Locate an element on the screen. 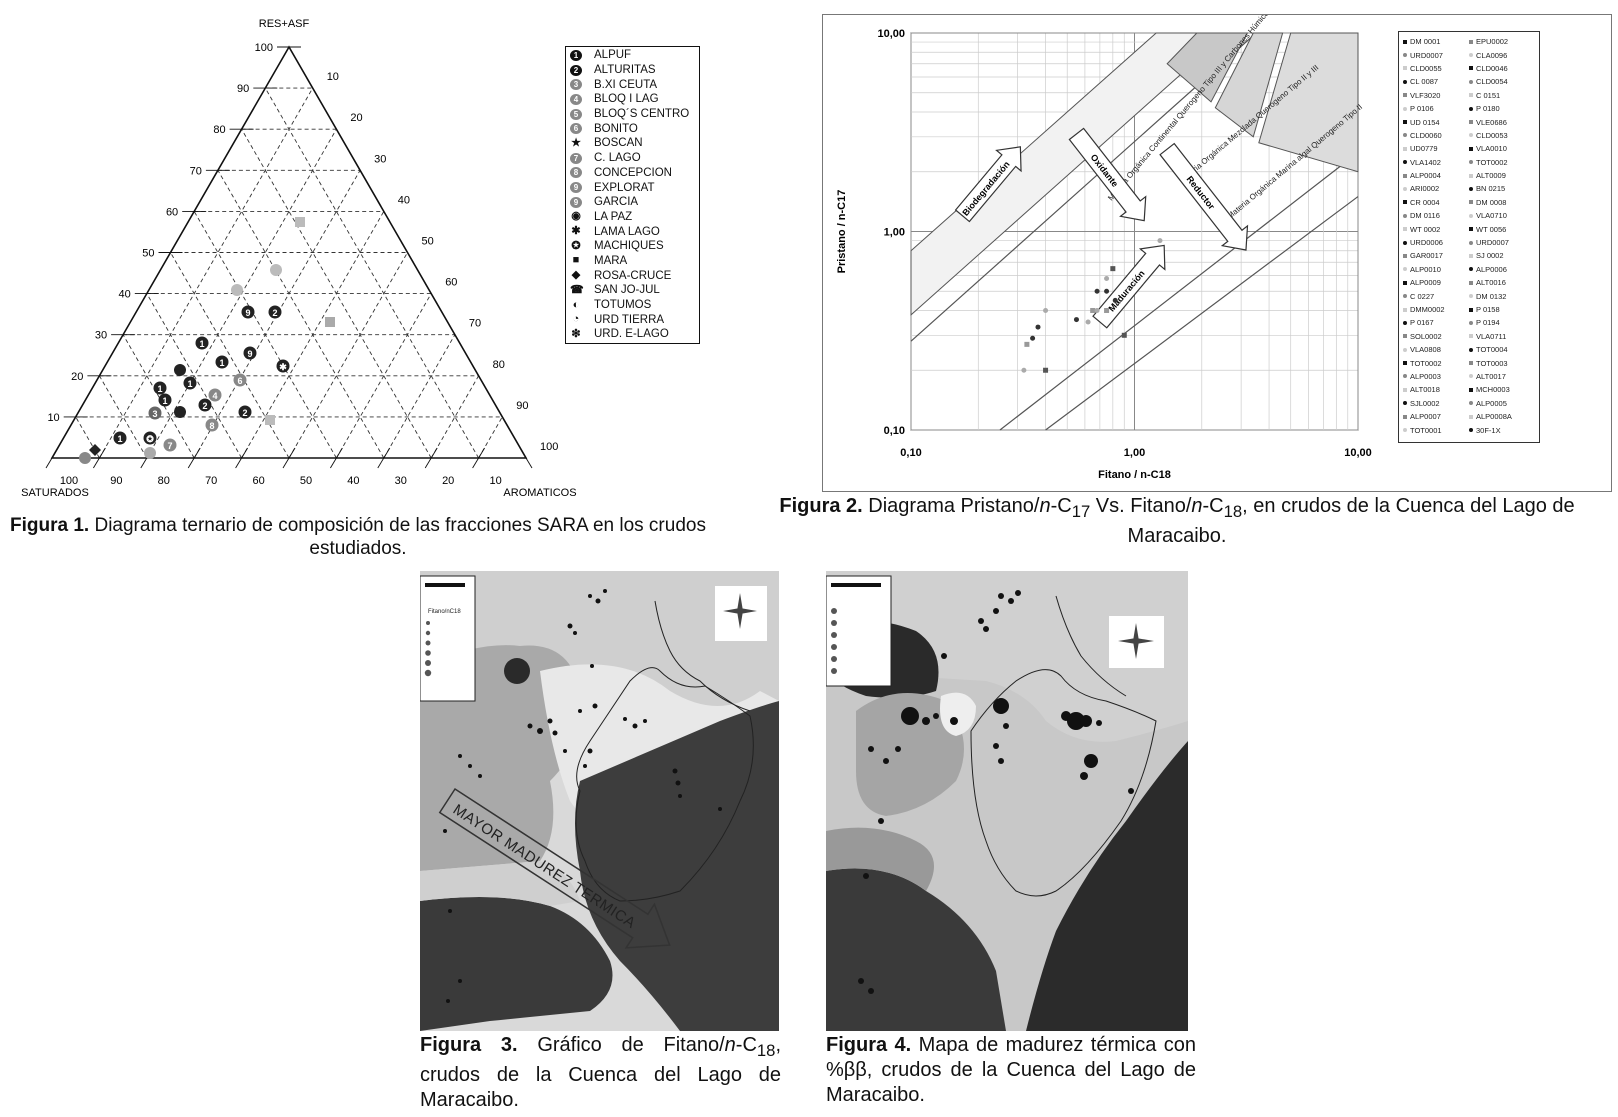 The width and height of the screenshot is (1618, 1117). legend-label: CR 0004 is located at coordinates (1425, 202).